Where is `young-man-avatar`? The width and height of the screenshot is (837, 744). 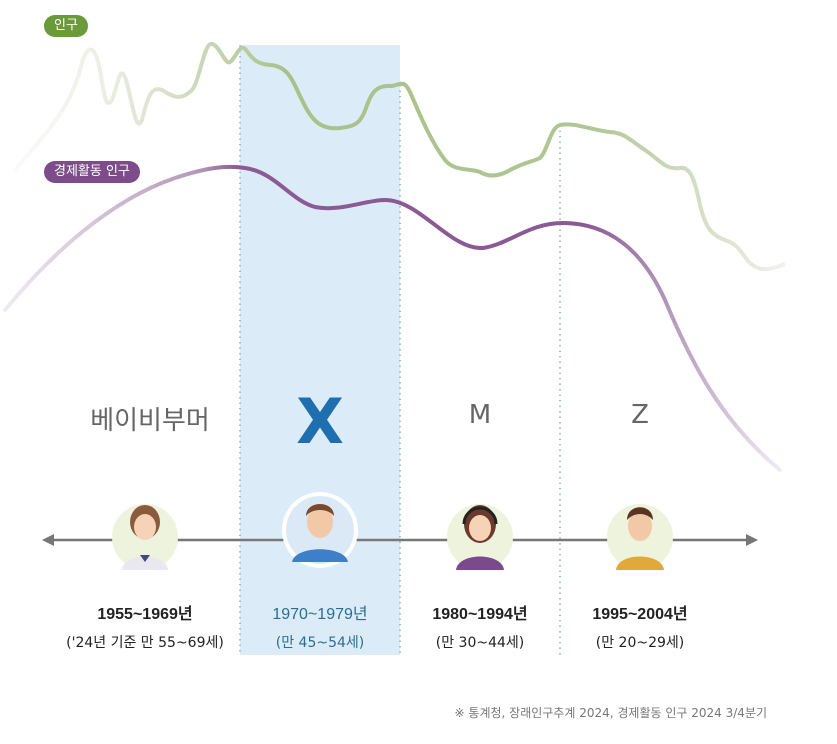 young-man-avatar is located at coordinates (640, 537).